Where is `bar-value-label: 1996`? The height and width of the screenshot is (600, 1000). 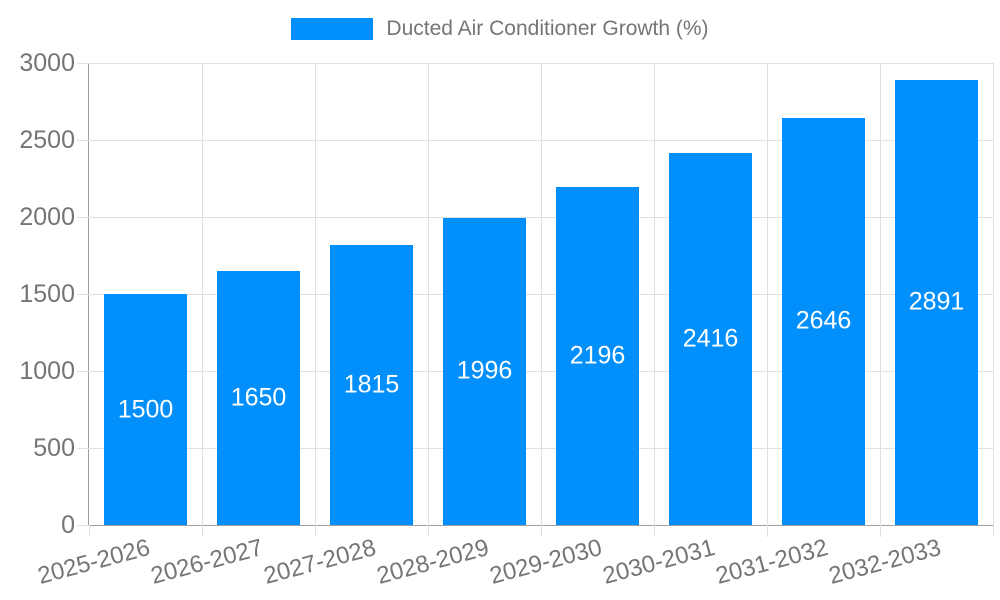 bar-value-label: 1996 is located at coordinates (484, 370).